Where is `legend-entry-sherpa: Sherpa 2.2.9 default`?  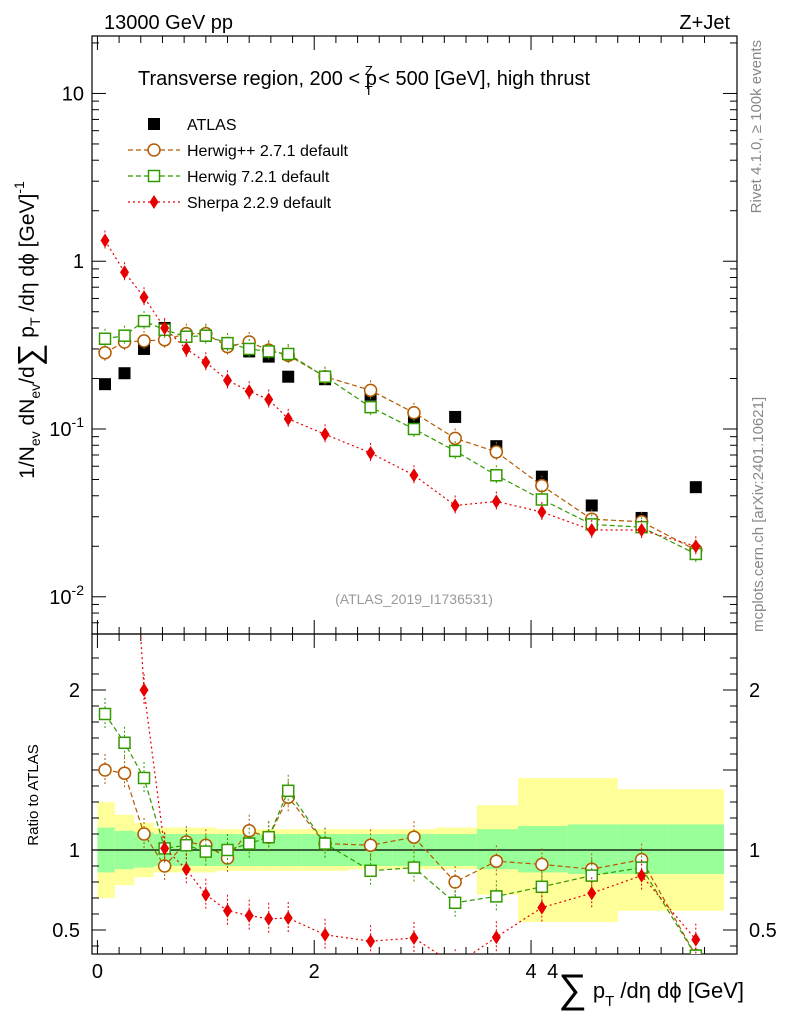
legend-entry-sherpa: Sherpa 2.2.9 default is located at coordinates (230, 203).